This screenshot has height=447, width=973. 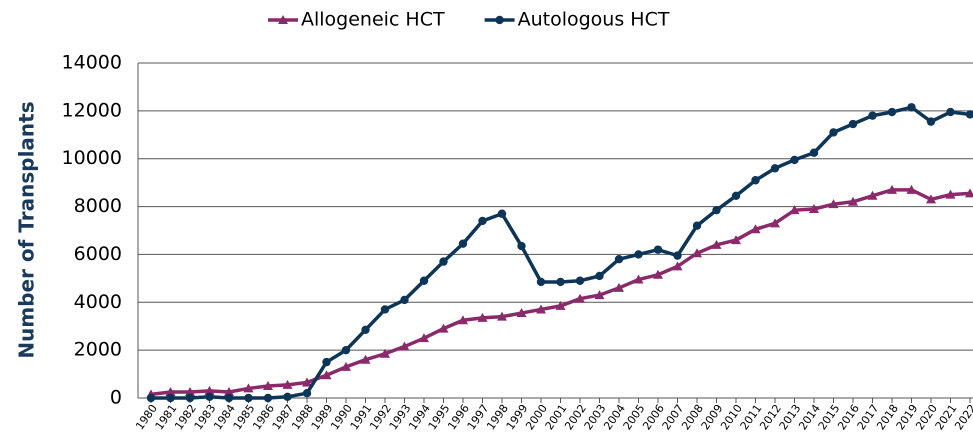 I want to click on y-tick-label: 14000, so click(x=92, y=63).